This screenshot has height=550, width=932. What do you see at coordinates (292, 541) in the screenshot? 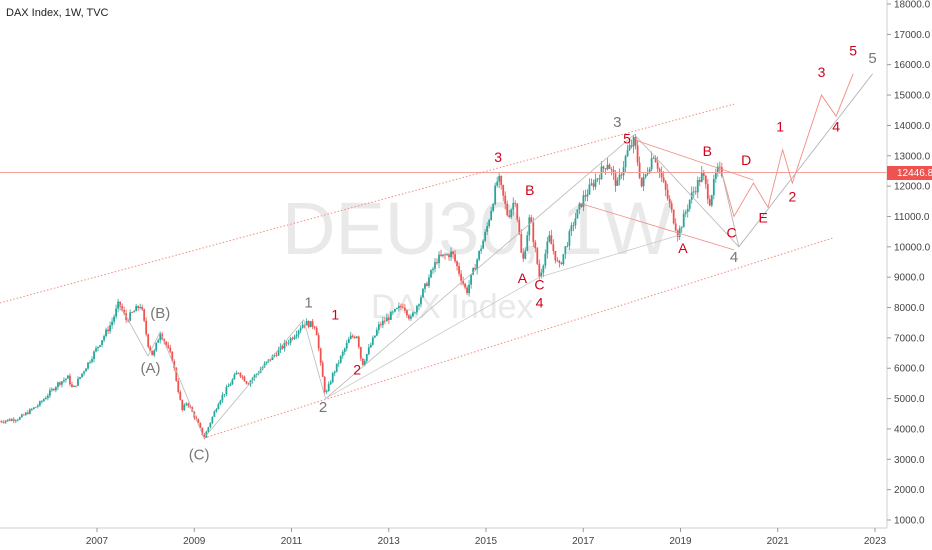
I see `x-tick-label: 2011` at bounding box center [292, 541].